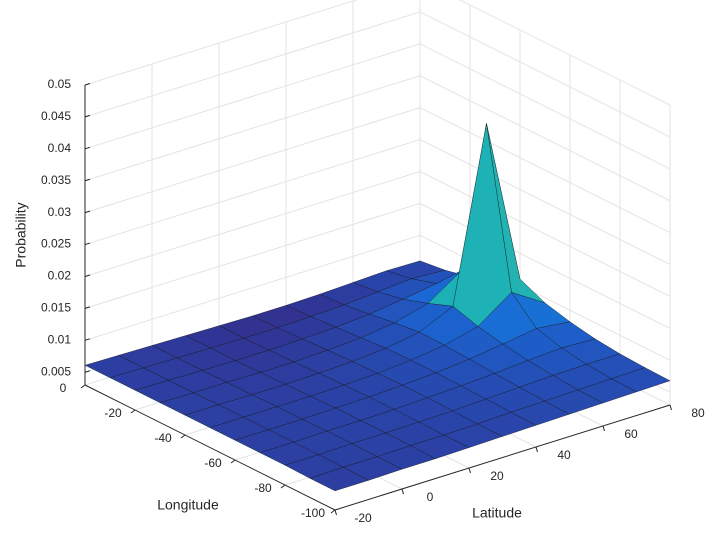 The height and width of the screenshot is (536, 720). What do you see at coordinates (60, 339) in the screenshot?
I see `z-tick-label: 0.01` at bounding box center [60, 339].